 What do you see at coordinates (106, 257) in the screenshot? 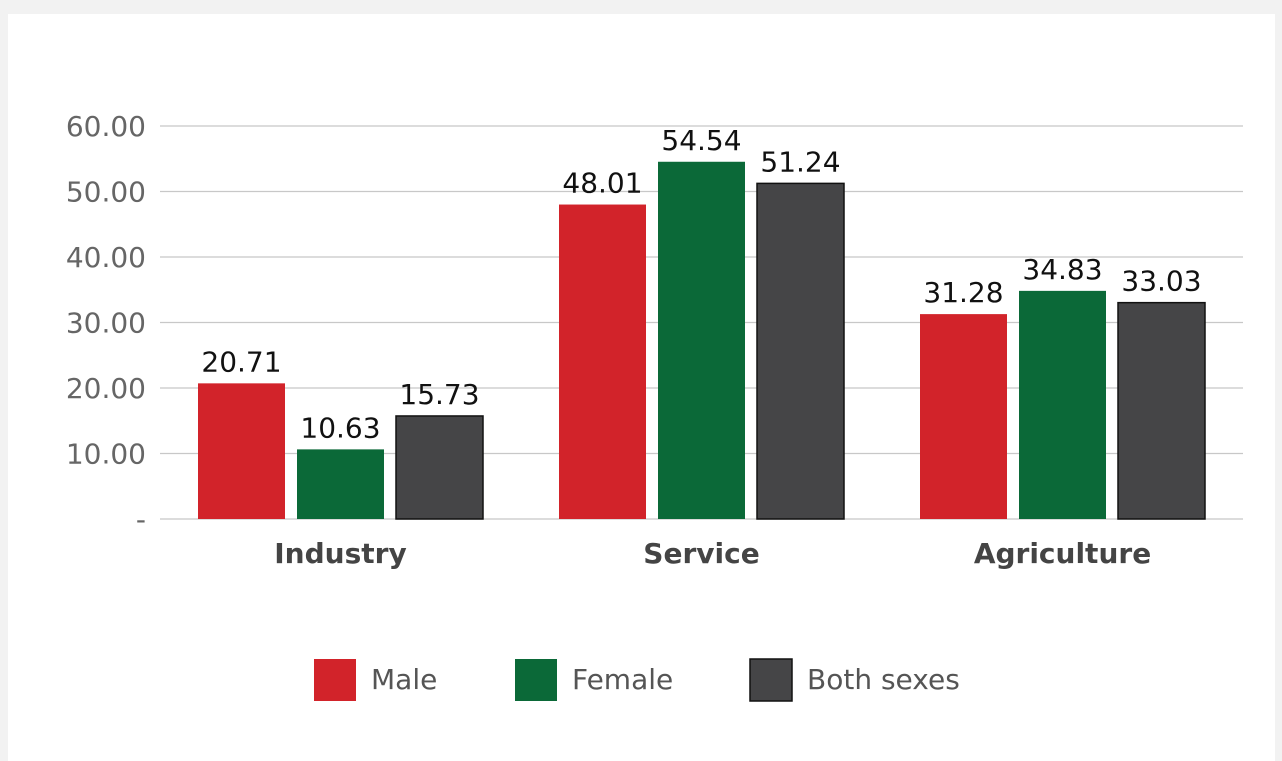
I see `y-tick-label: 40.00` at bounding box center [106, 257].